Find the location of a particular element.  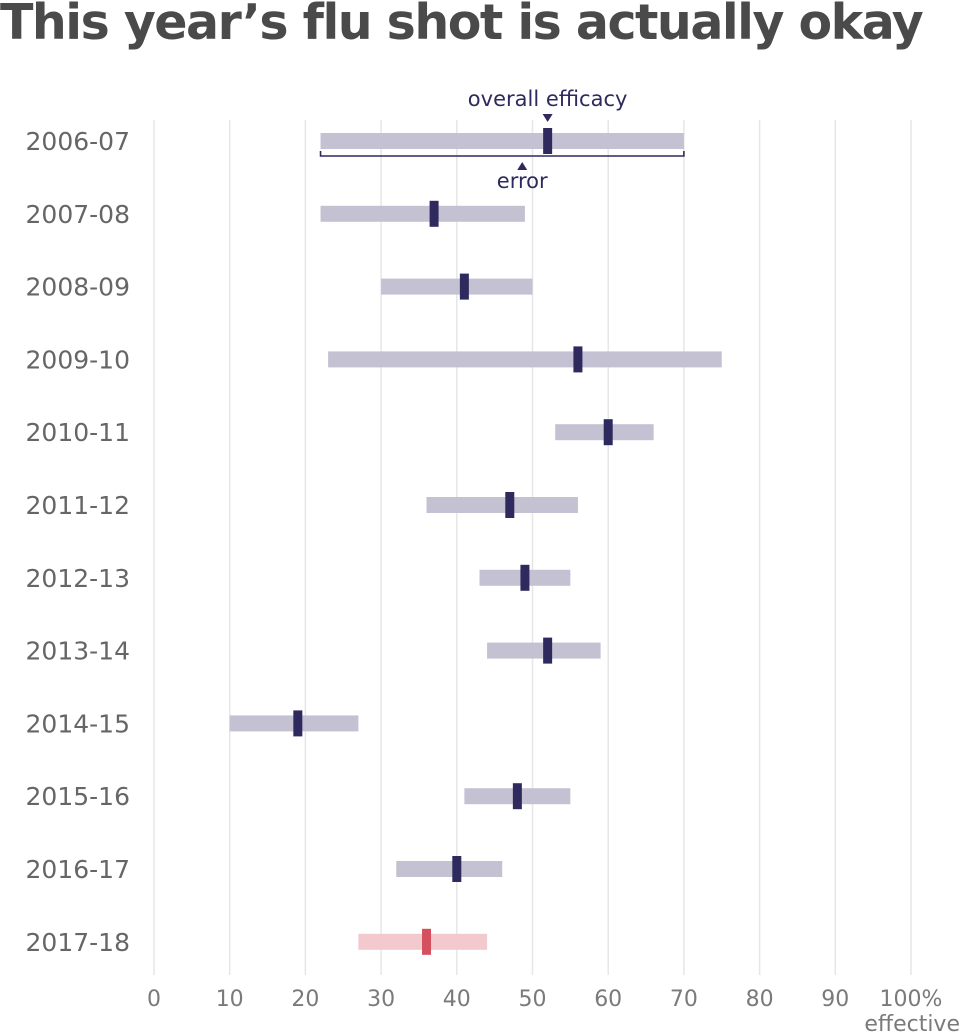

x-tick-label: 20 is located at coordinates (305, 999).